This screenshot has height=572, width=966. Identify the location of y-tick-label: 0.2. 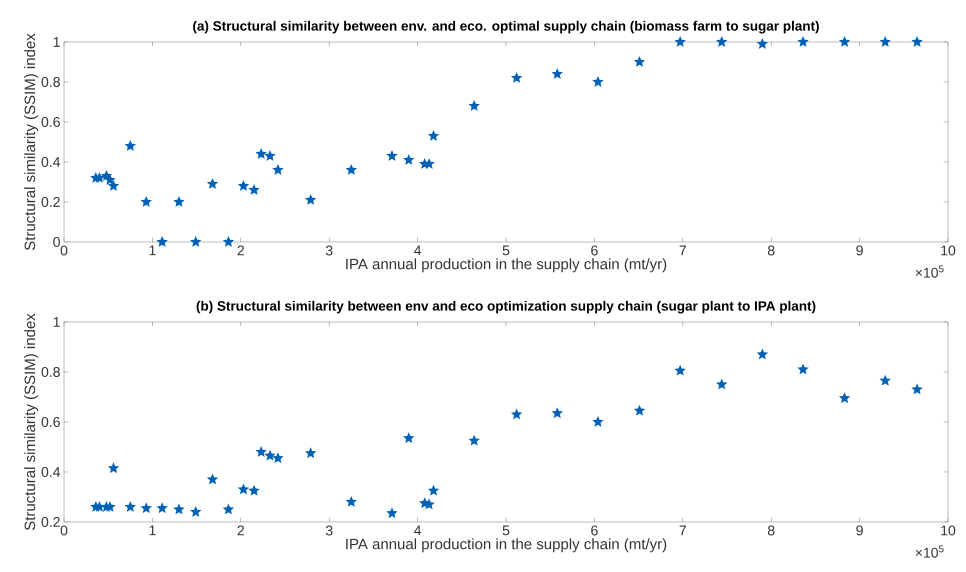
(51, 522).